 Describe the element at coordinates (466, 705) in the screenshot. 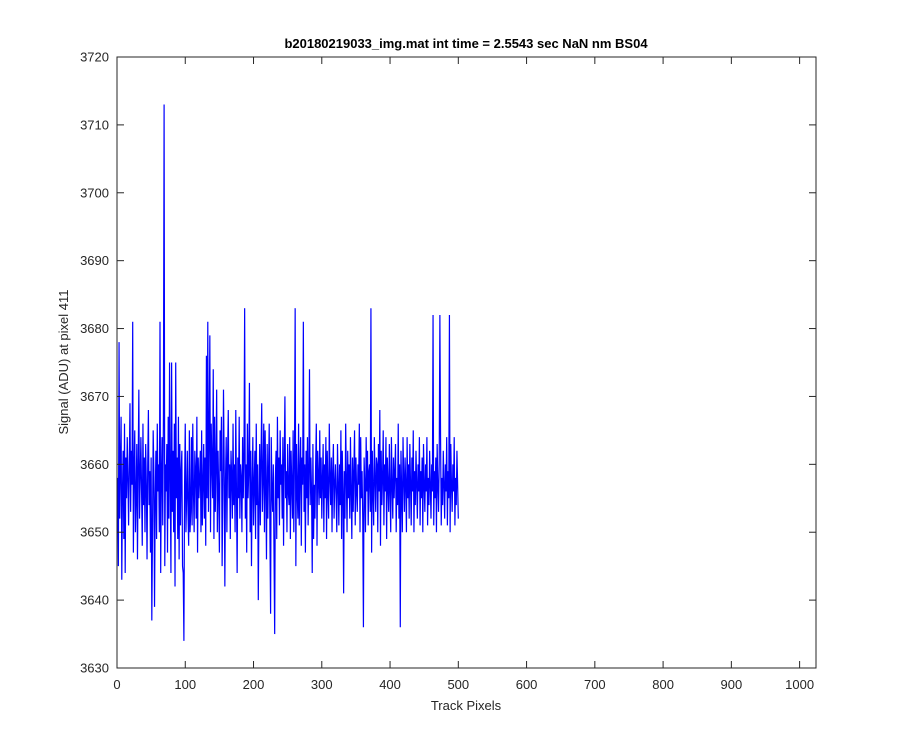

I see `x-axis-label: Track Pixels` at that location.